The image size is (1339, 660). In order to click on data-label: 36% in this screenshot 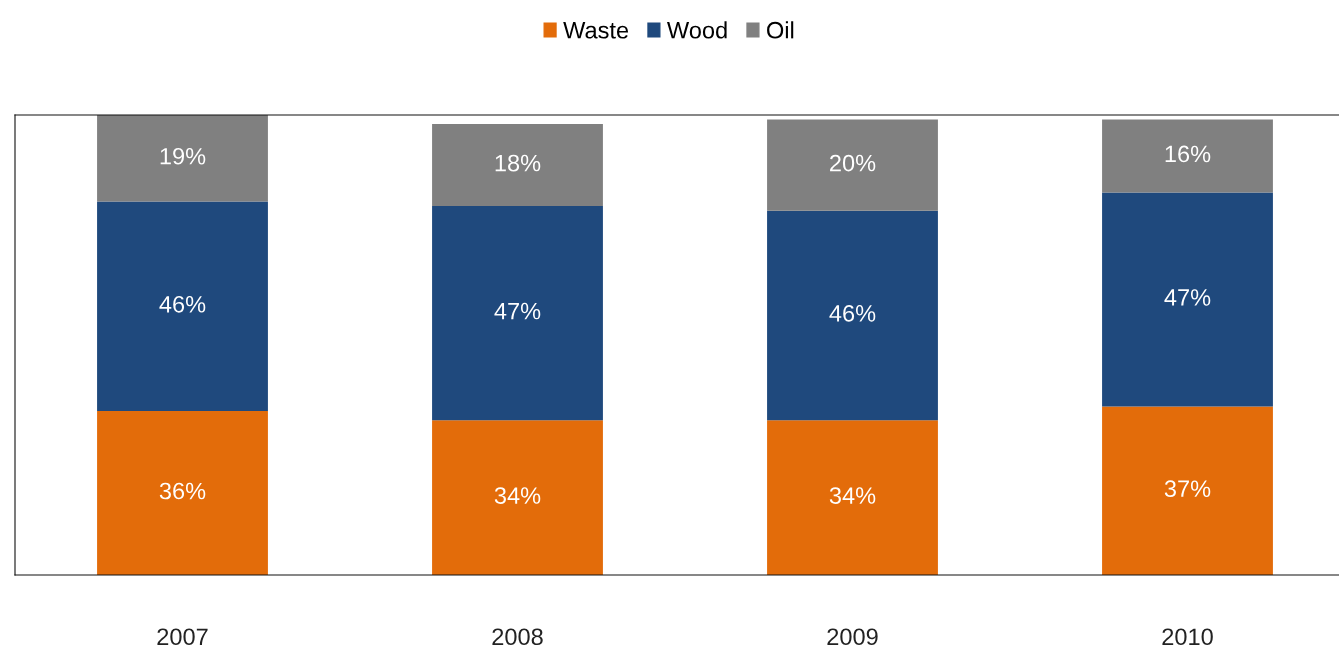, I will do `click(182, 491)`.